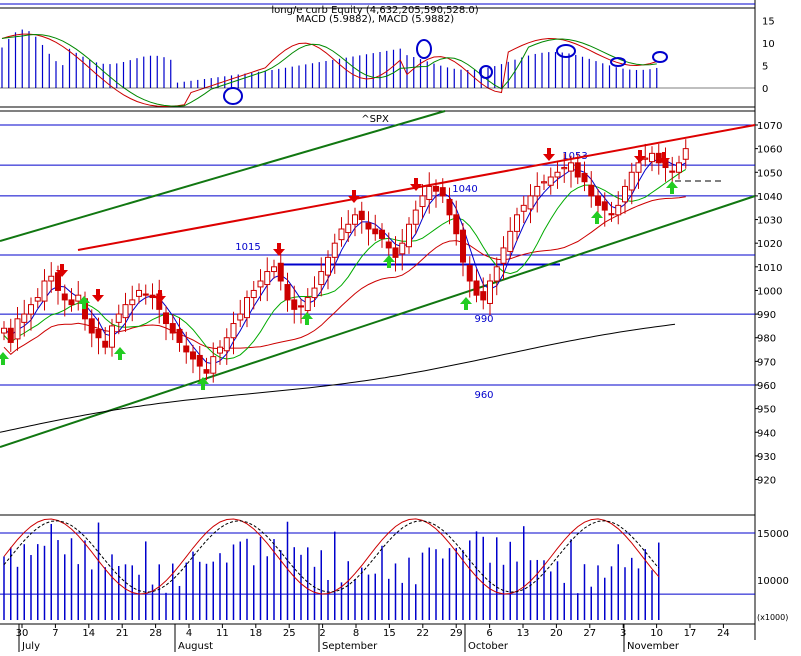 The image size is (801, 656). Describe the element at coordinates (769, 268) in the screenshot. I see `price-tick-label: 1010` at that location.